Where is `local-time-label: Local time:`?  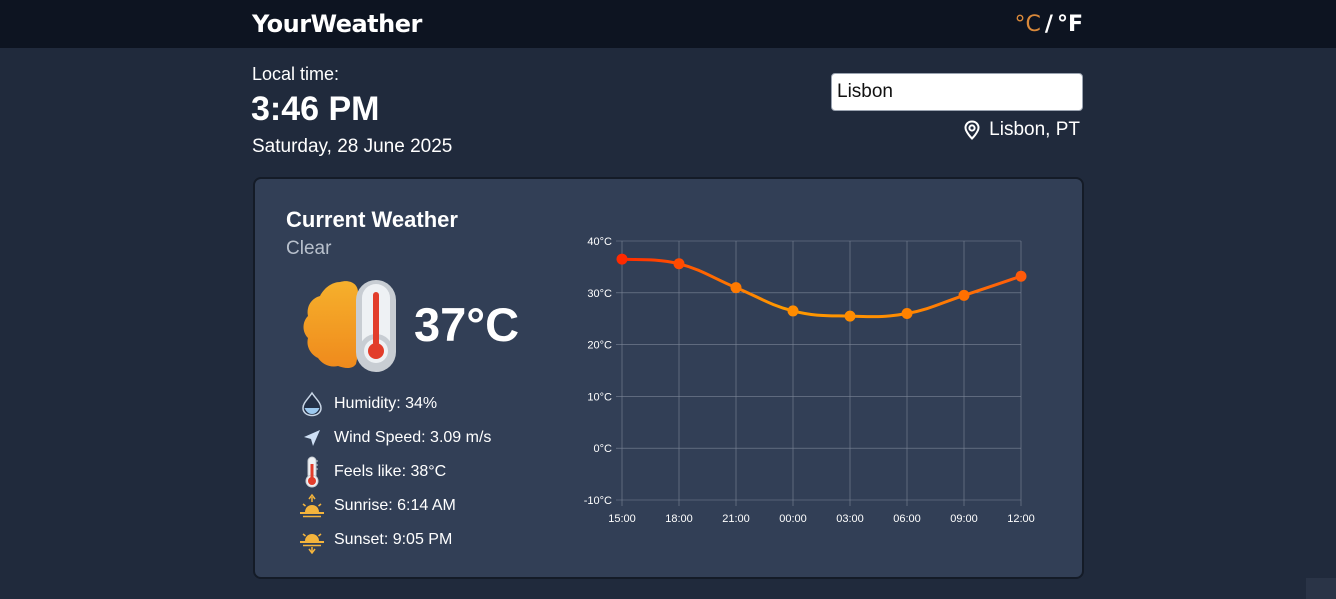
local-time-label: Local time: is located at coordinates (296, 74).